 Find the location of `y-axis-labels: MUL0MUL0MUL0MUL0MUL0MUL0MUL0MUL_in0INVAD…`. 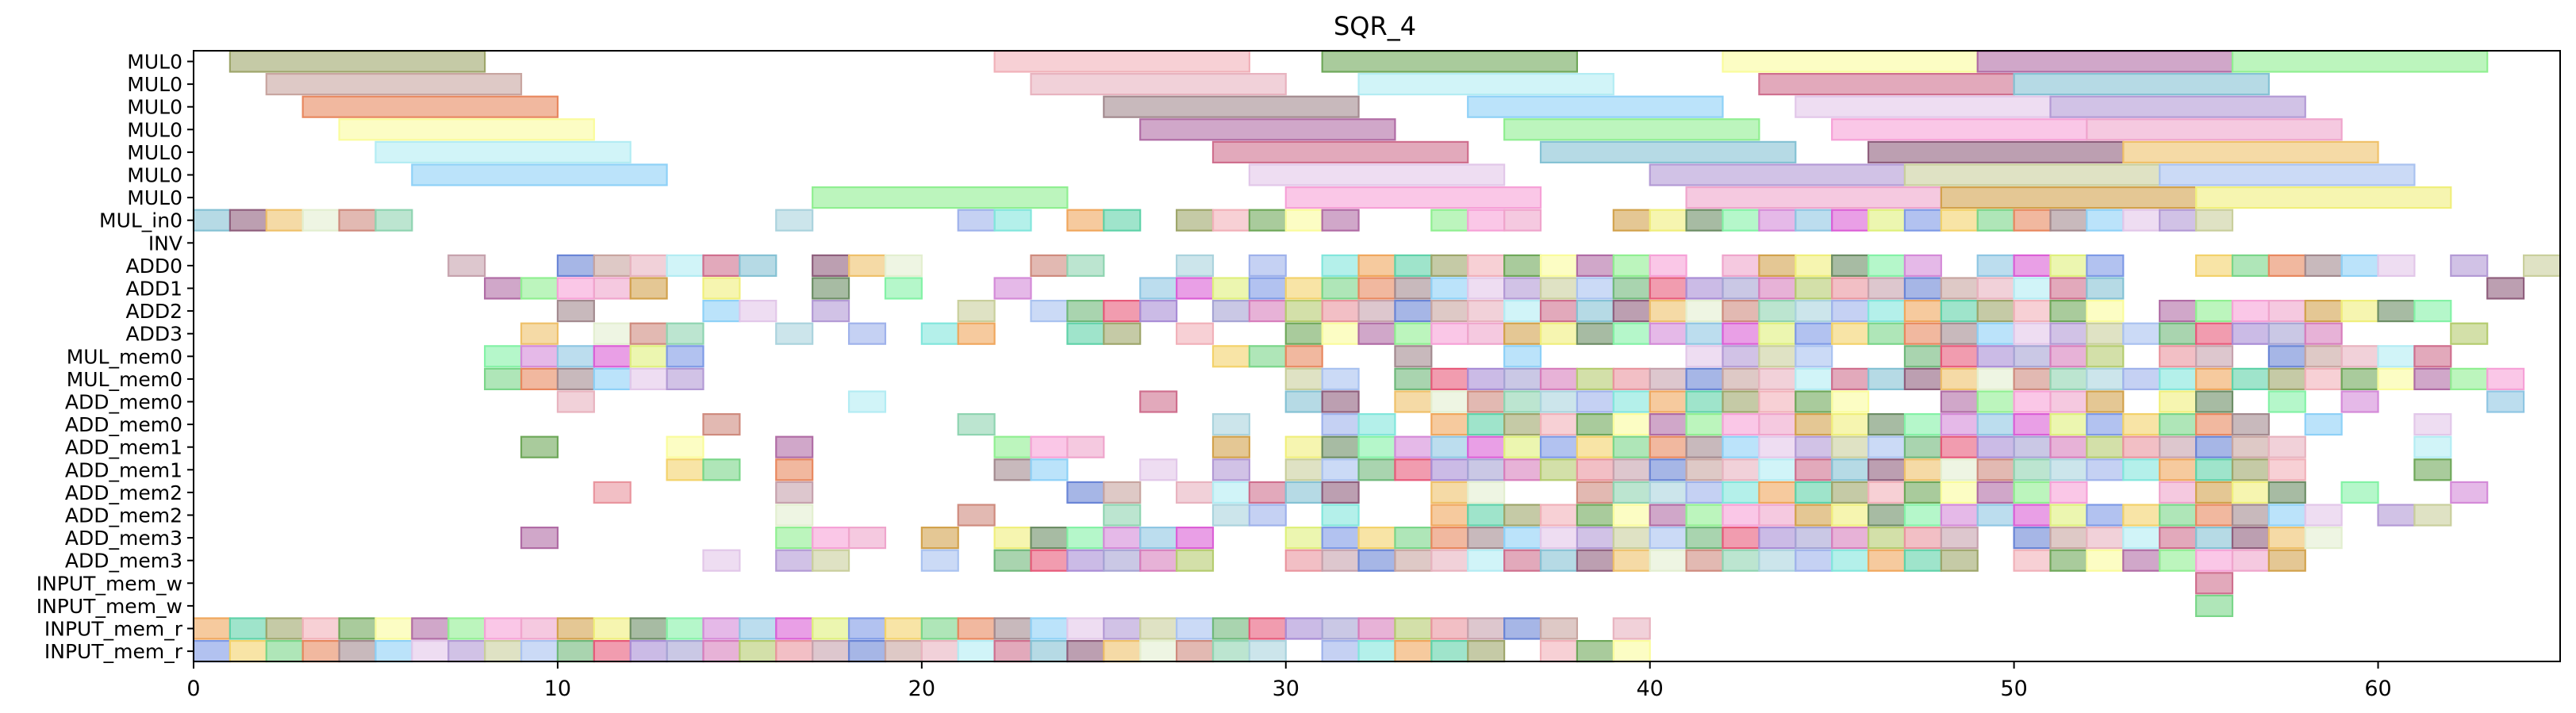

y-axis-labels: MUL0MUL0MUL0MUL0MUL0MUL0MUL0MUL_in0INVAD… is located at coordinates (115, 357).